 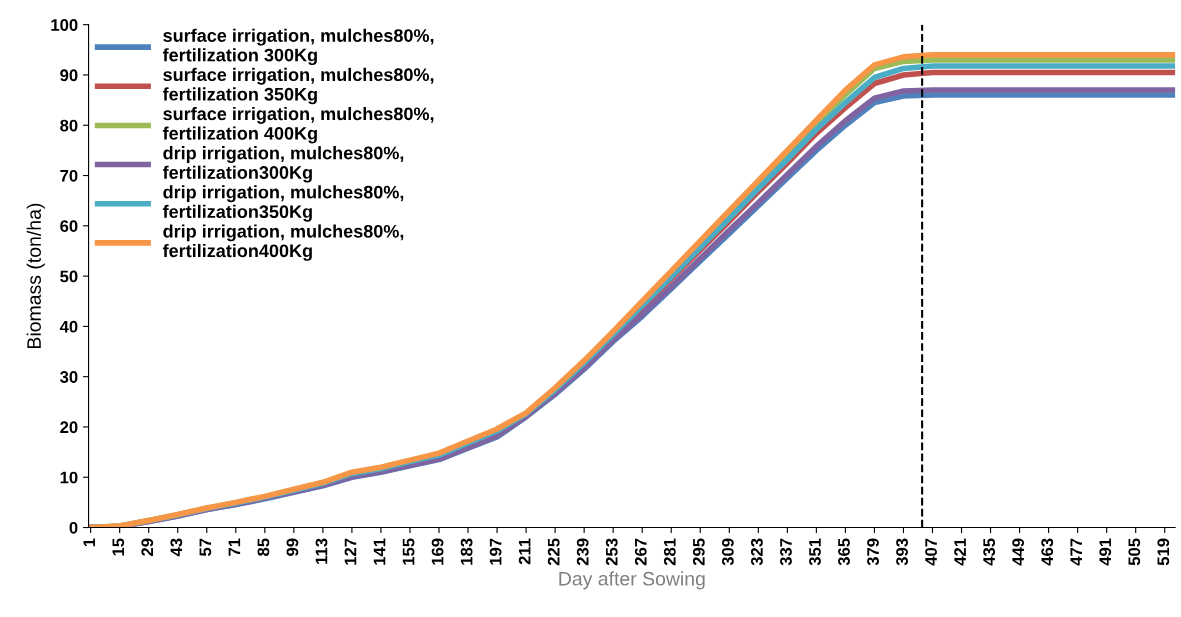 I want to click on x-tick-label: 71, so click(x=234, y=547).